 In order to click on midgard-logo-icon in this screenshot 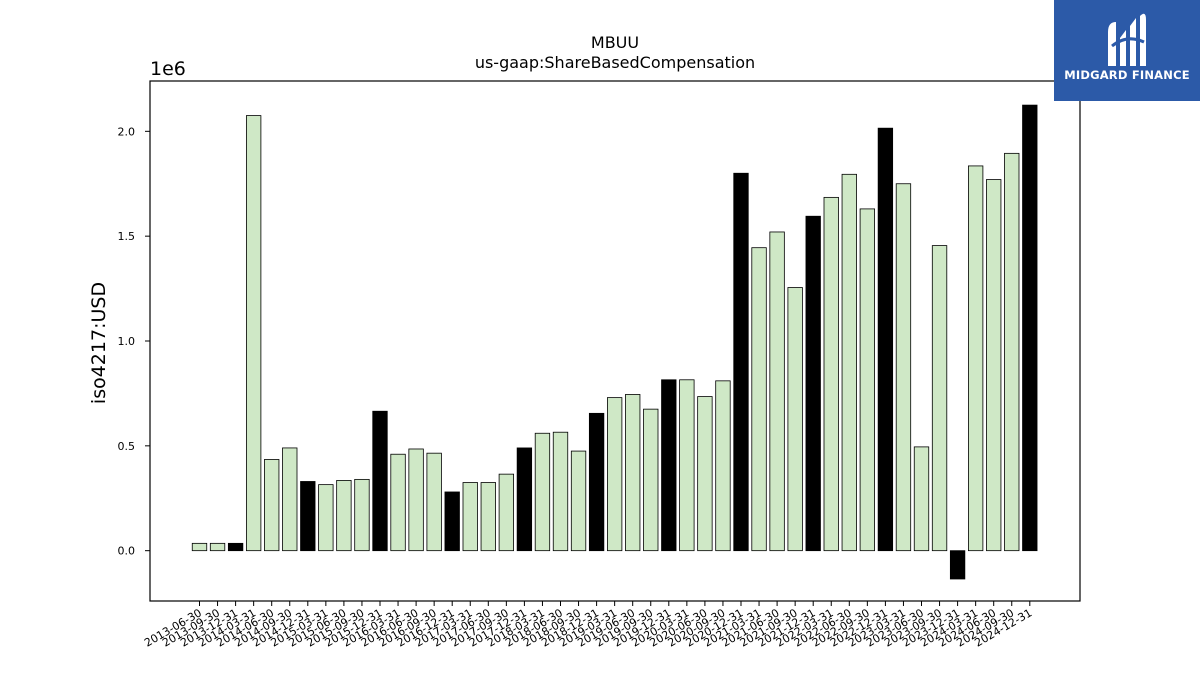, I will do `click(1127, 39)`.